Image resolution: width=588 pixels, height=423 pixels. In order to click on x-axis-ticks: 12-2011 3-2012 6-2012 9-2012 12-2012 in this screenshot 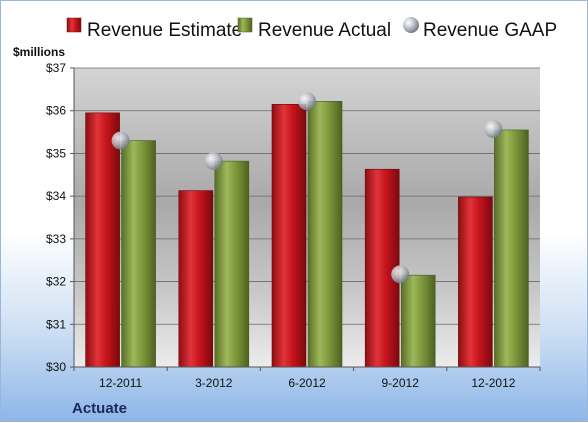, I will do `click(307, 378)`.